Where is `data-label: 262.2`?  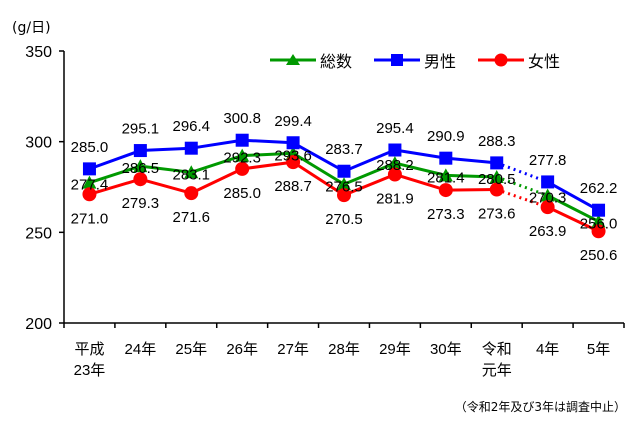 data-label: 262.2 is located at coordinates (599, 188).